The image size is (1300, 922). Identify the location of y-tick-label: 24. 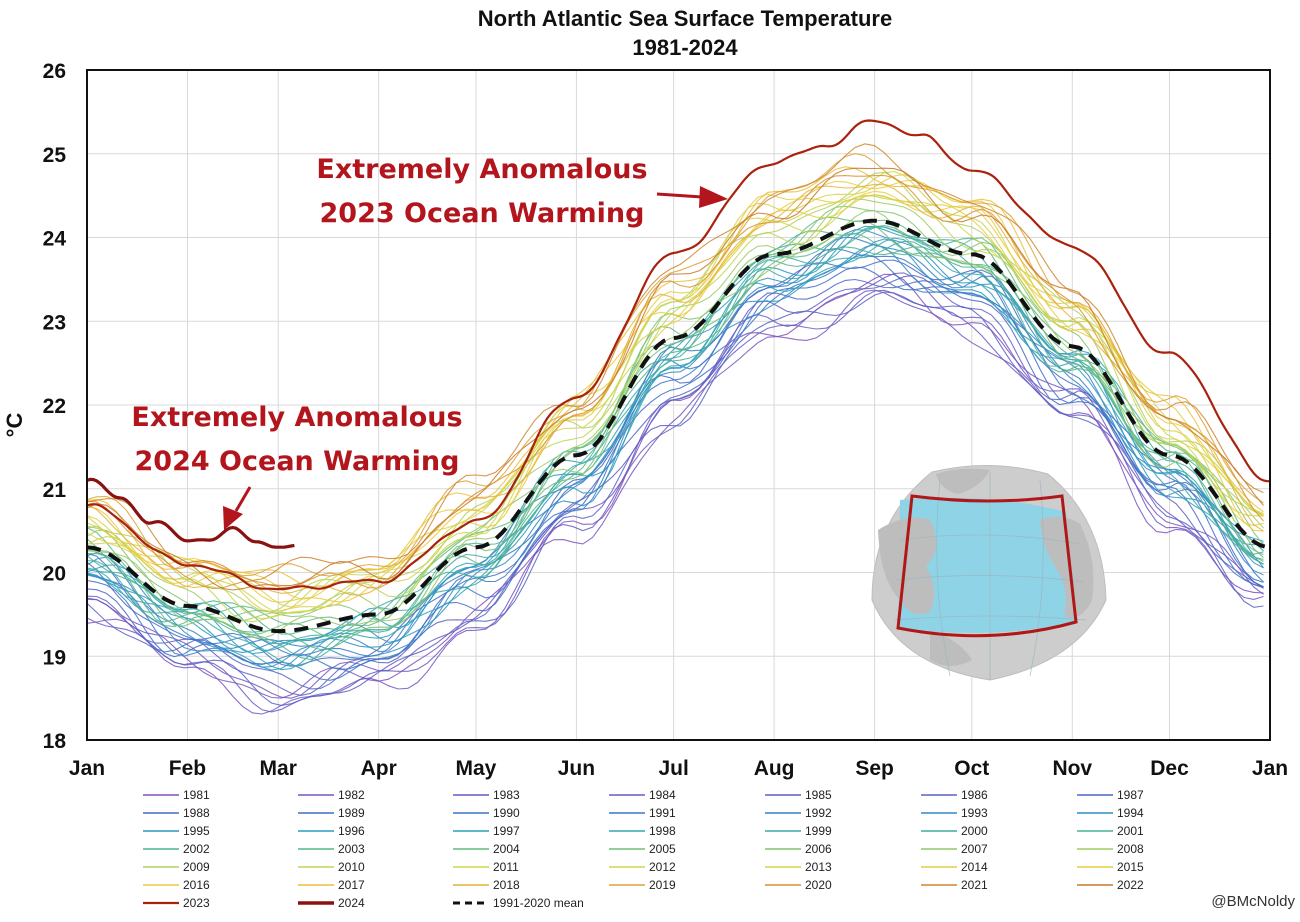
(55, 239).